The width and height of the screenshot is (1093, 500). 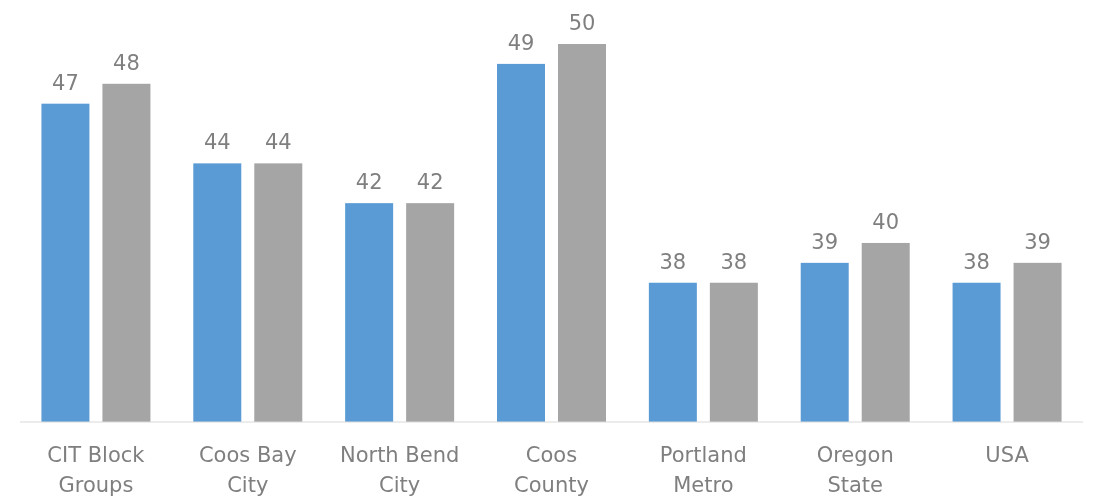 What do you see at coordinates (65, 82) in the screenshot?
I see `data-label: 47` at bounding box center [65, 82].